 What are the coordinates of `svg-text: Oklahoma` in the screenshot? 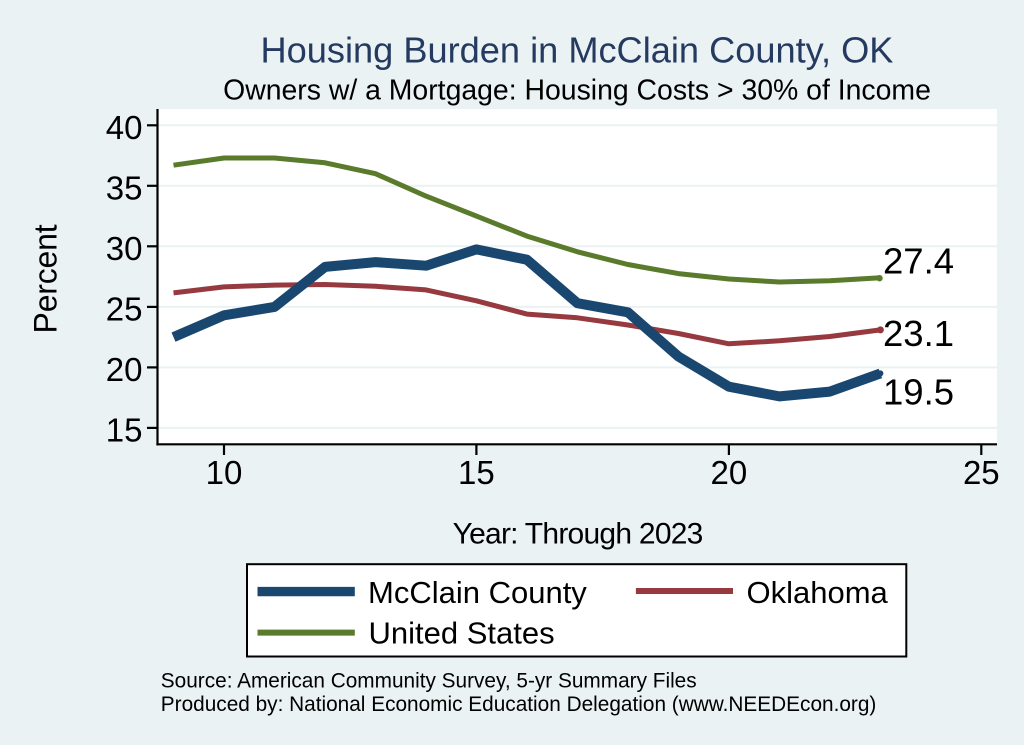 It's located at (818, 592).